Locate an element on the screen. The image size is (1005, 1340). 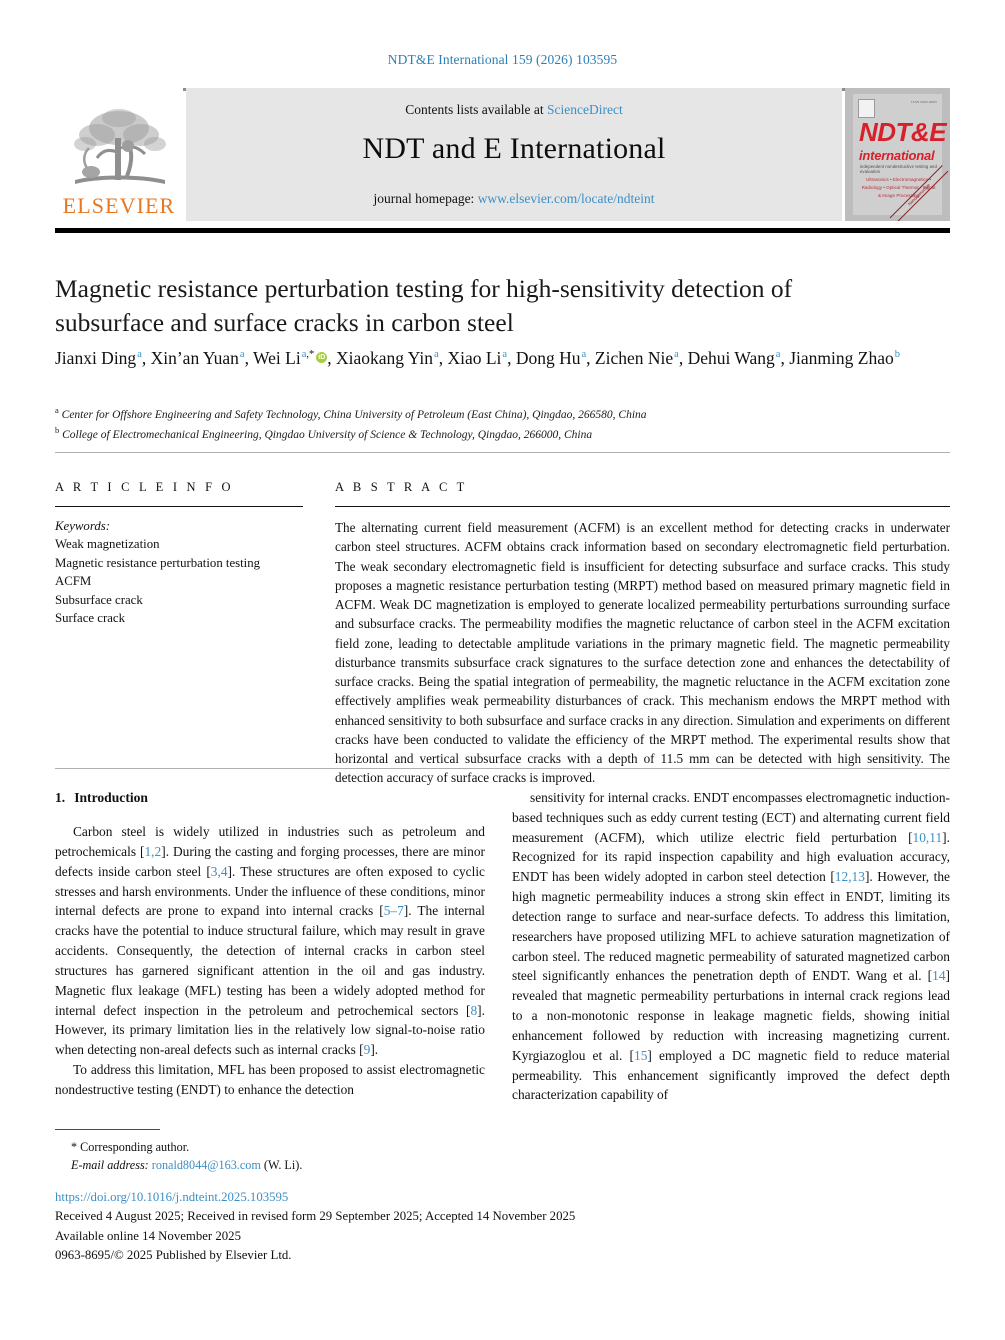
author-name: Xiaokang Yin is located at coordinates (385, 358).